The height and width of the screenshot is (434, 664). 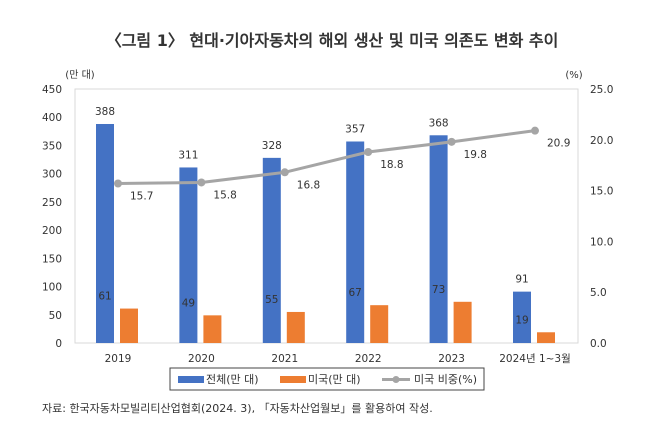 I want to click on data-label-total: 388, so click(x=105, y=112).